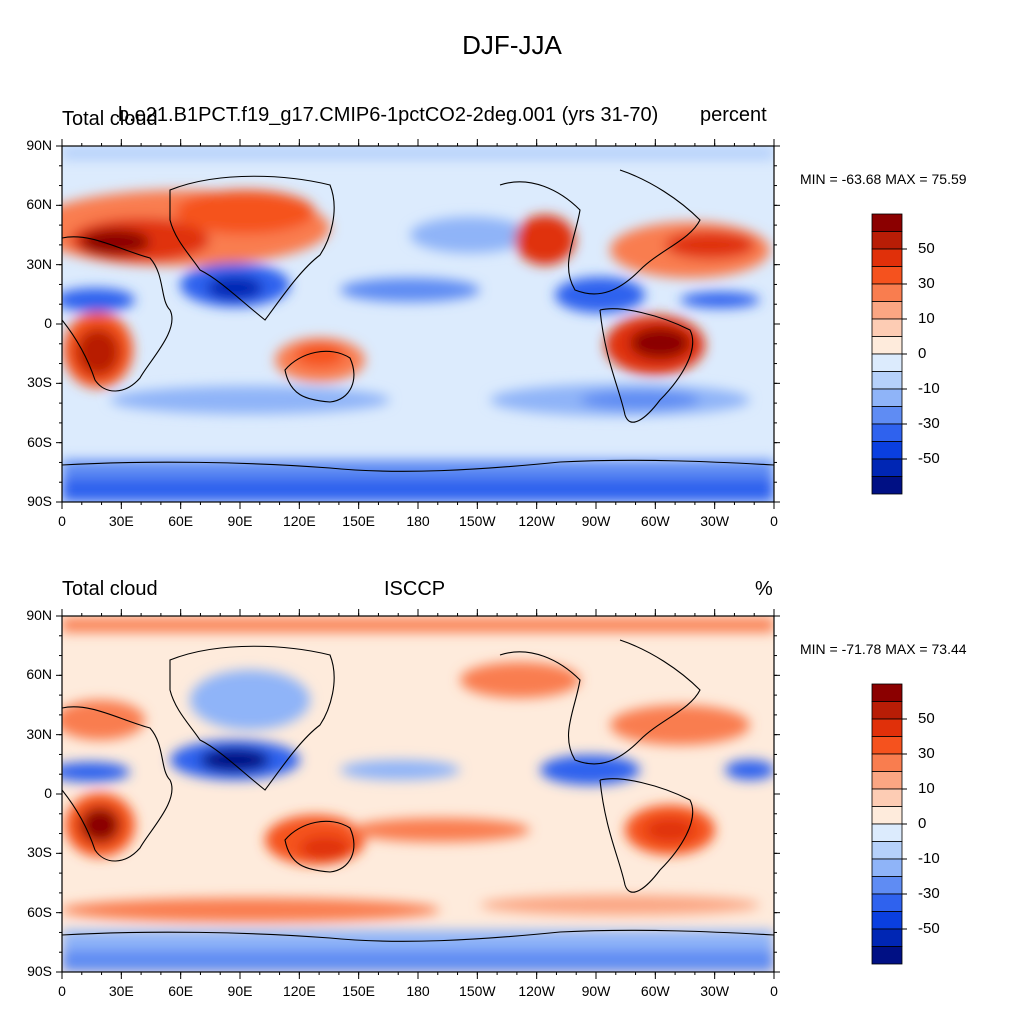  What do you see at coordinates (764, 589) in the screenshot?
I see `panel2-right-title: %` at bounding box center [764, 589].